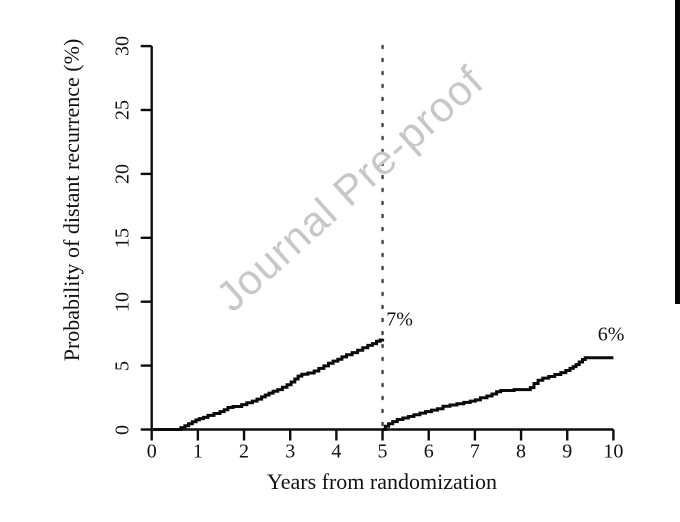 This screenshot has height=522, width=680. What do you see at coordinates (399, 319) in the screenshot?
I see `curve-end-label-7pct: 7%` at bounding box center [399, 319].